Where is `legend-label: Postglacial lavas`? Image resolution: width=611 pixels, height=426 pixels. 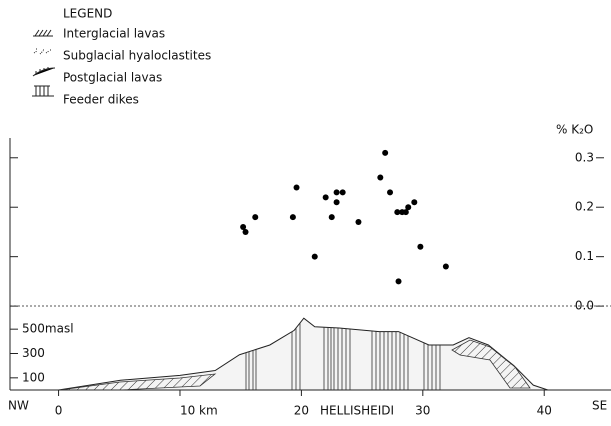
legend-label: Postglacial lavas is located at coordinates (112, 78).